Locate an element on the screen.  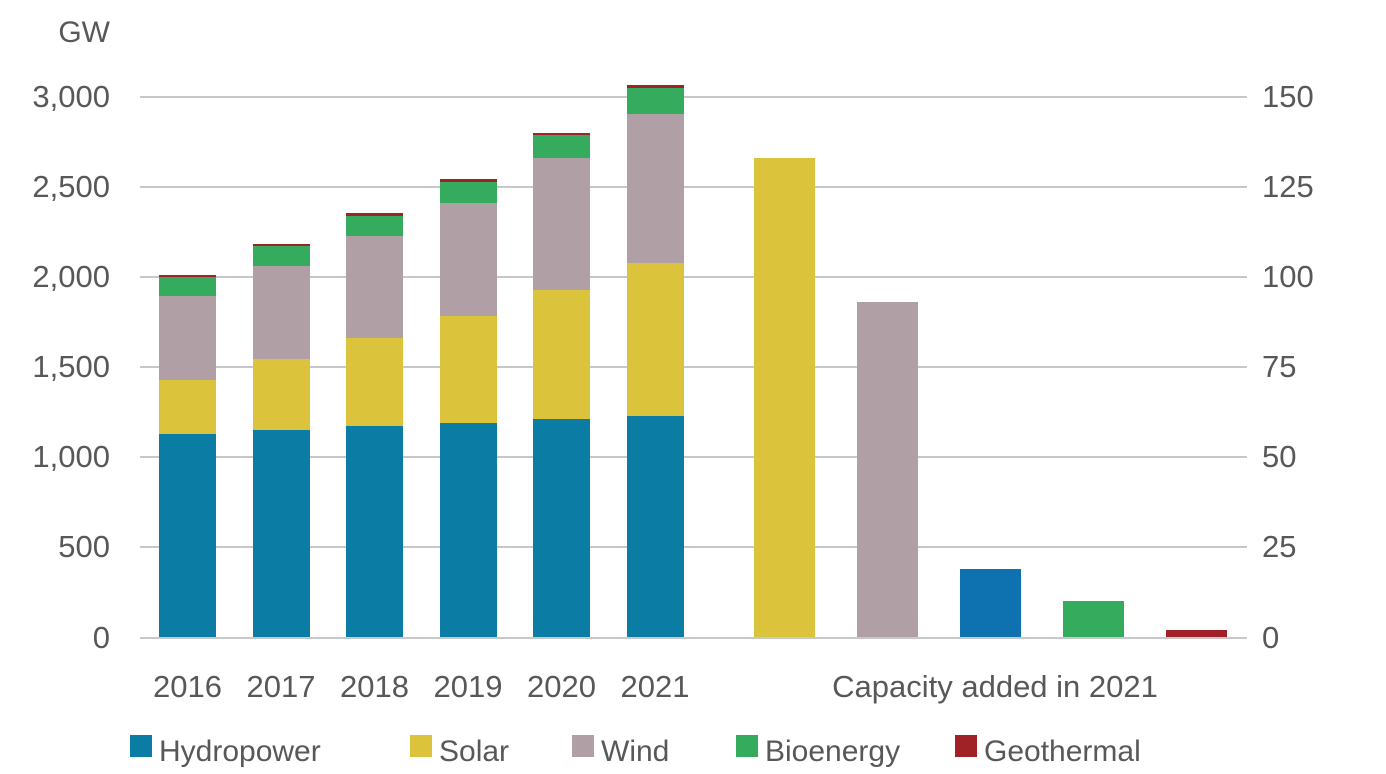
segment-solar-2021 is located at coordinates (655, 339).